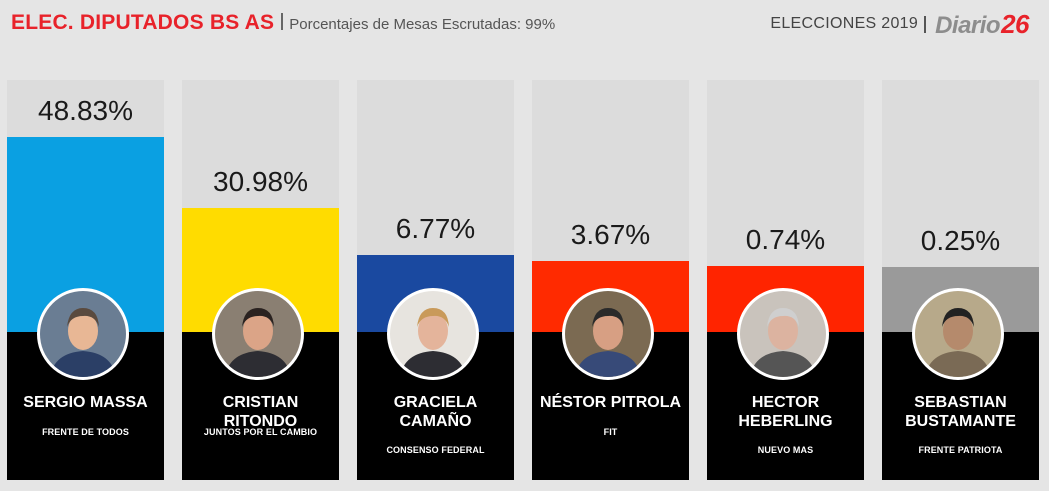 Image resolution: width=1049 pixels, height=491 pixels. I want to click on diario26-logo: Diario26, so click(982, 24).